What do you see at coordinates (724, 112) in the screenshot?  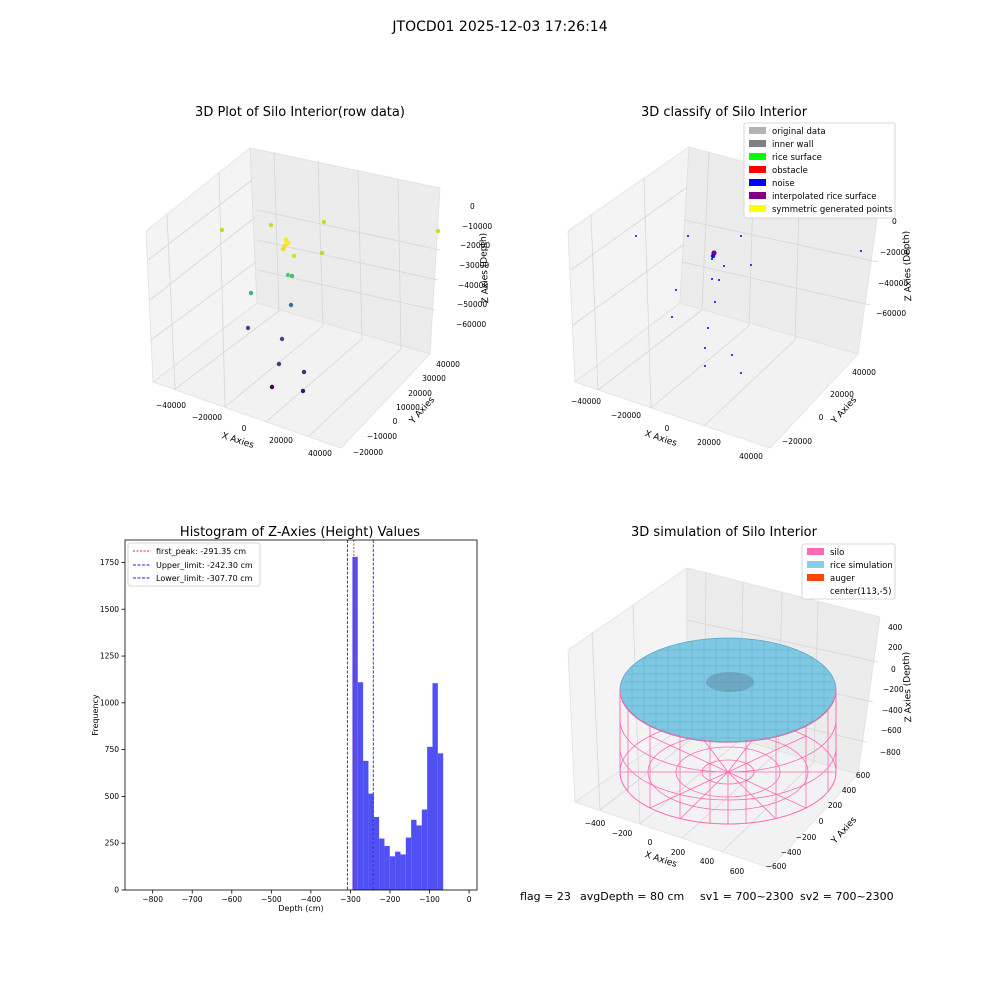 I see `panel-2-title: 3D classify of Silo Interior` at bounding box center [724, 112].